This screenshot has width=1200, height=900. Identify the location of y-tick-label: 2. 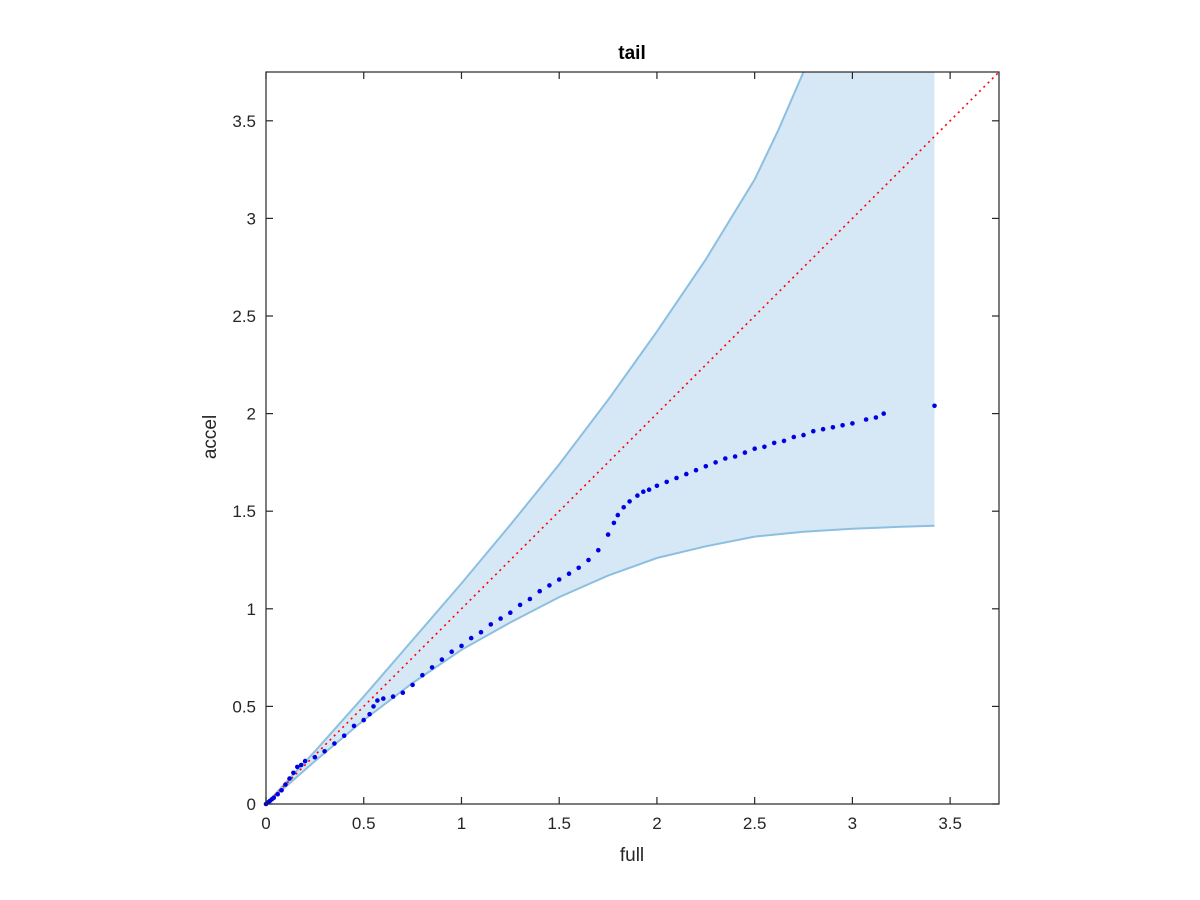
(251, 414).